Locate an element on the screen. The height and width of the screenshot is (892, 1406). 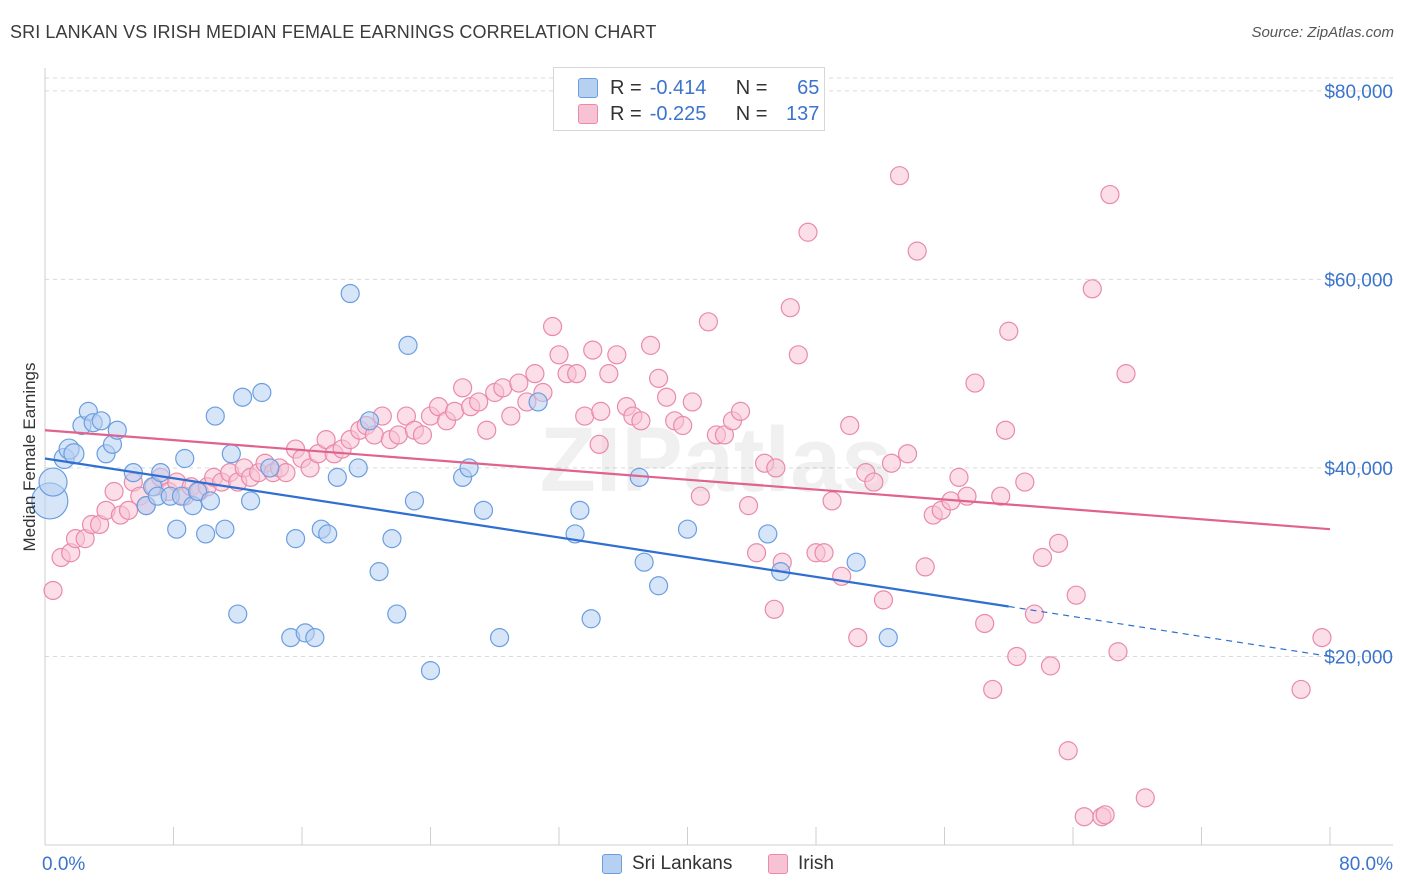
series-legend-sri-lankans: Sri Lankans is located at coordinates (667, 864).